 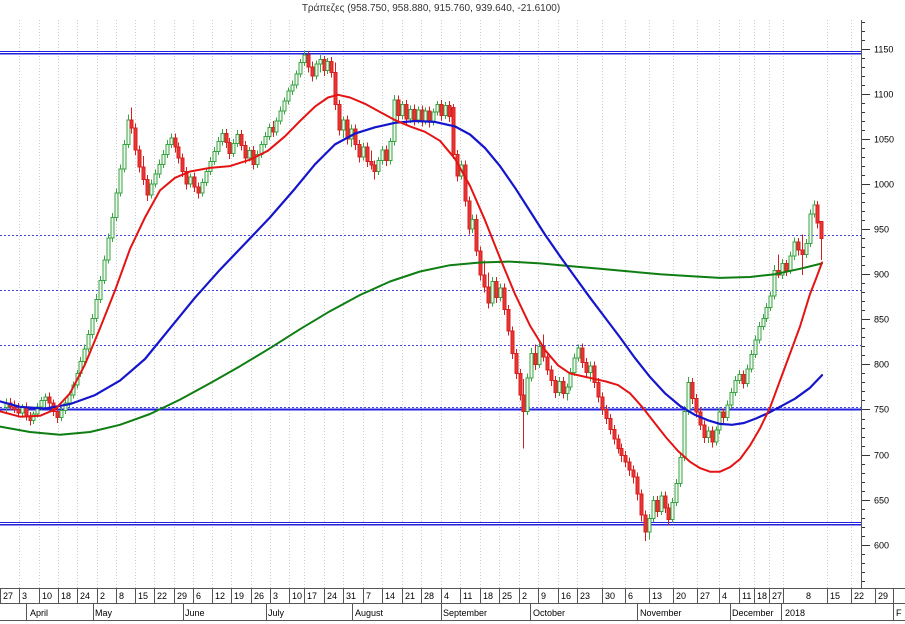 I want to click on x-date-label: 12, so click(x=220, y=596).